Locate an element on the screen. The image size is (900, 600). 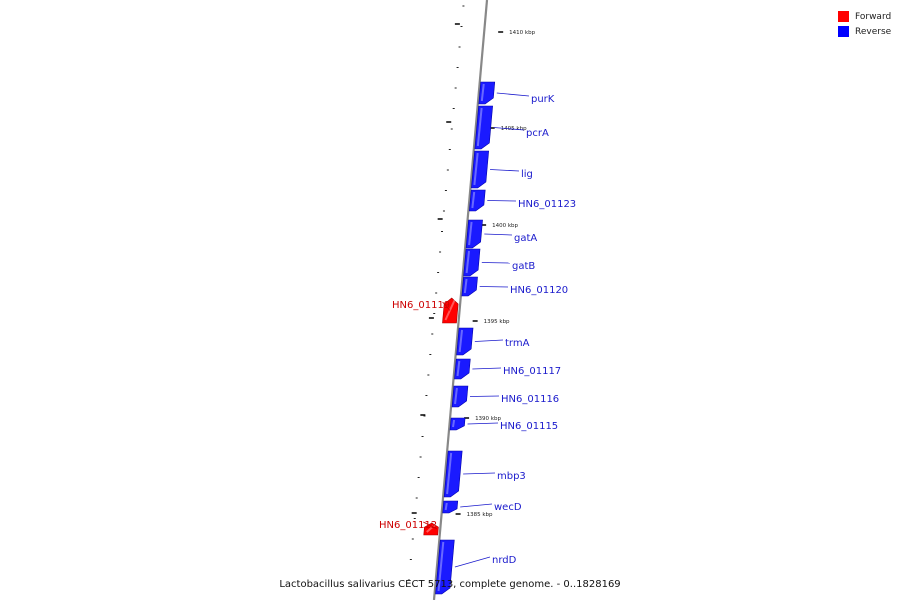
gene-label-HN6_01119: HN6_01119 is located at coordinates (421, 305).